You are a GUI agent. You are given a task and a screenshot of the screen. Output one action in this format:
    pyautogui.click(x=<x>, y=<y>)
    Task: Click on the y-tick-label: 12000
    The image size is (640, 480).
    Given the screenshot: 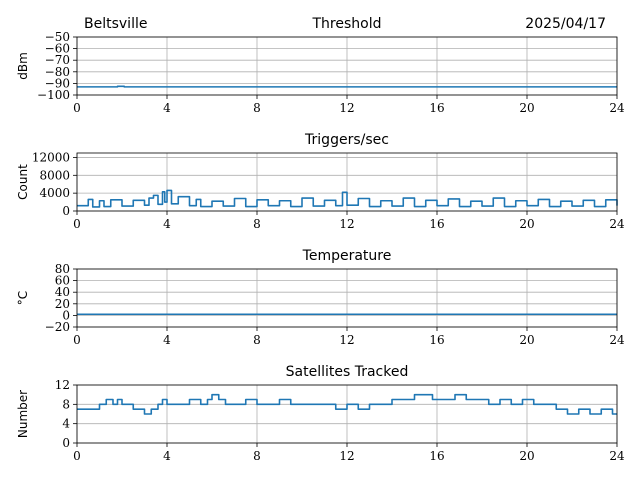 What is the action you would take?
    pyautogui.click(x=51, y=157)
    